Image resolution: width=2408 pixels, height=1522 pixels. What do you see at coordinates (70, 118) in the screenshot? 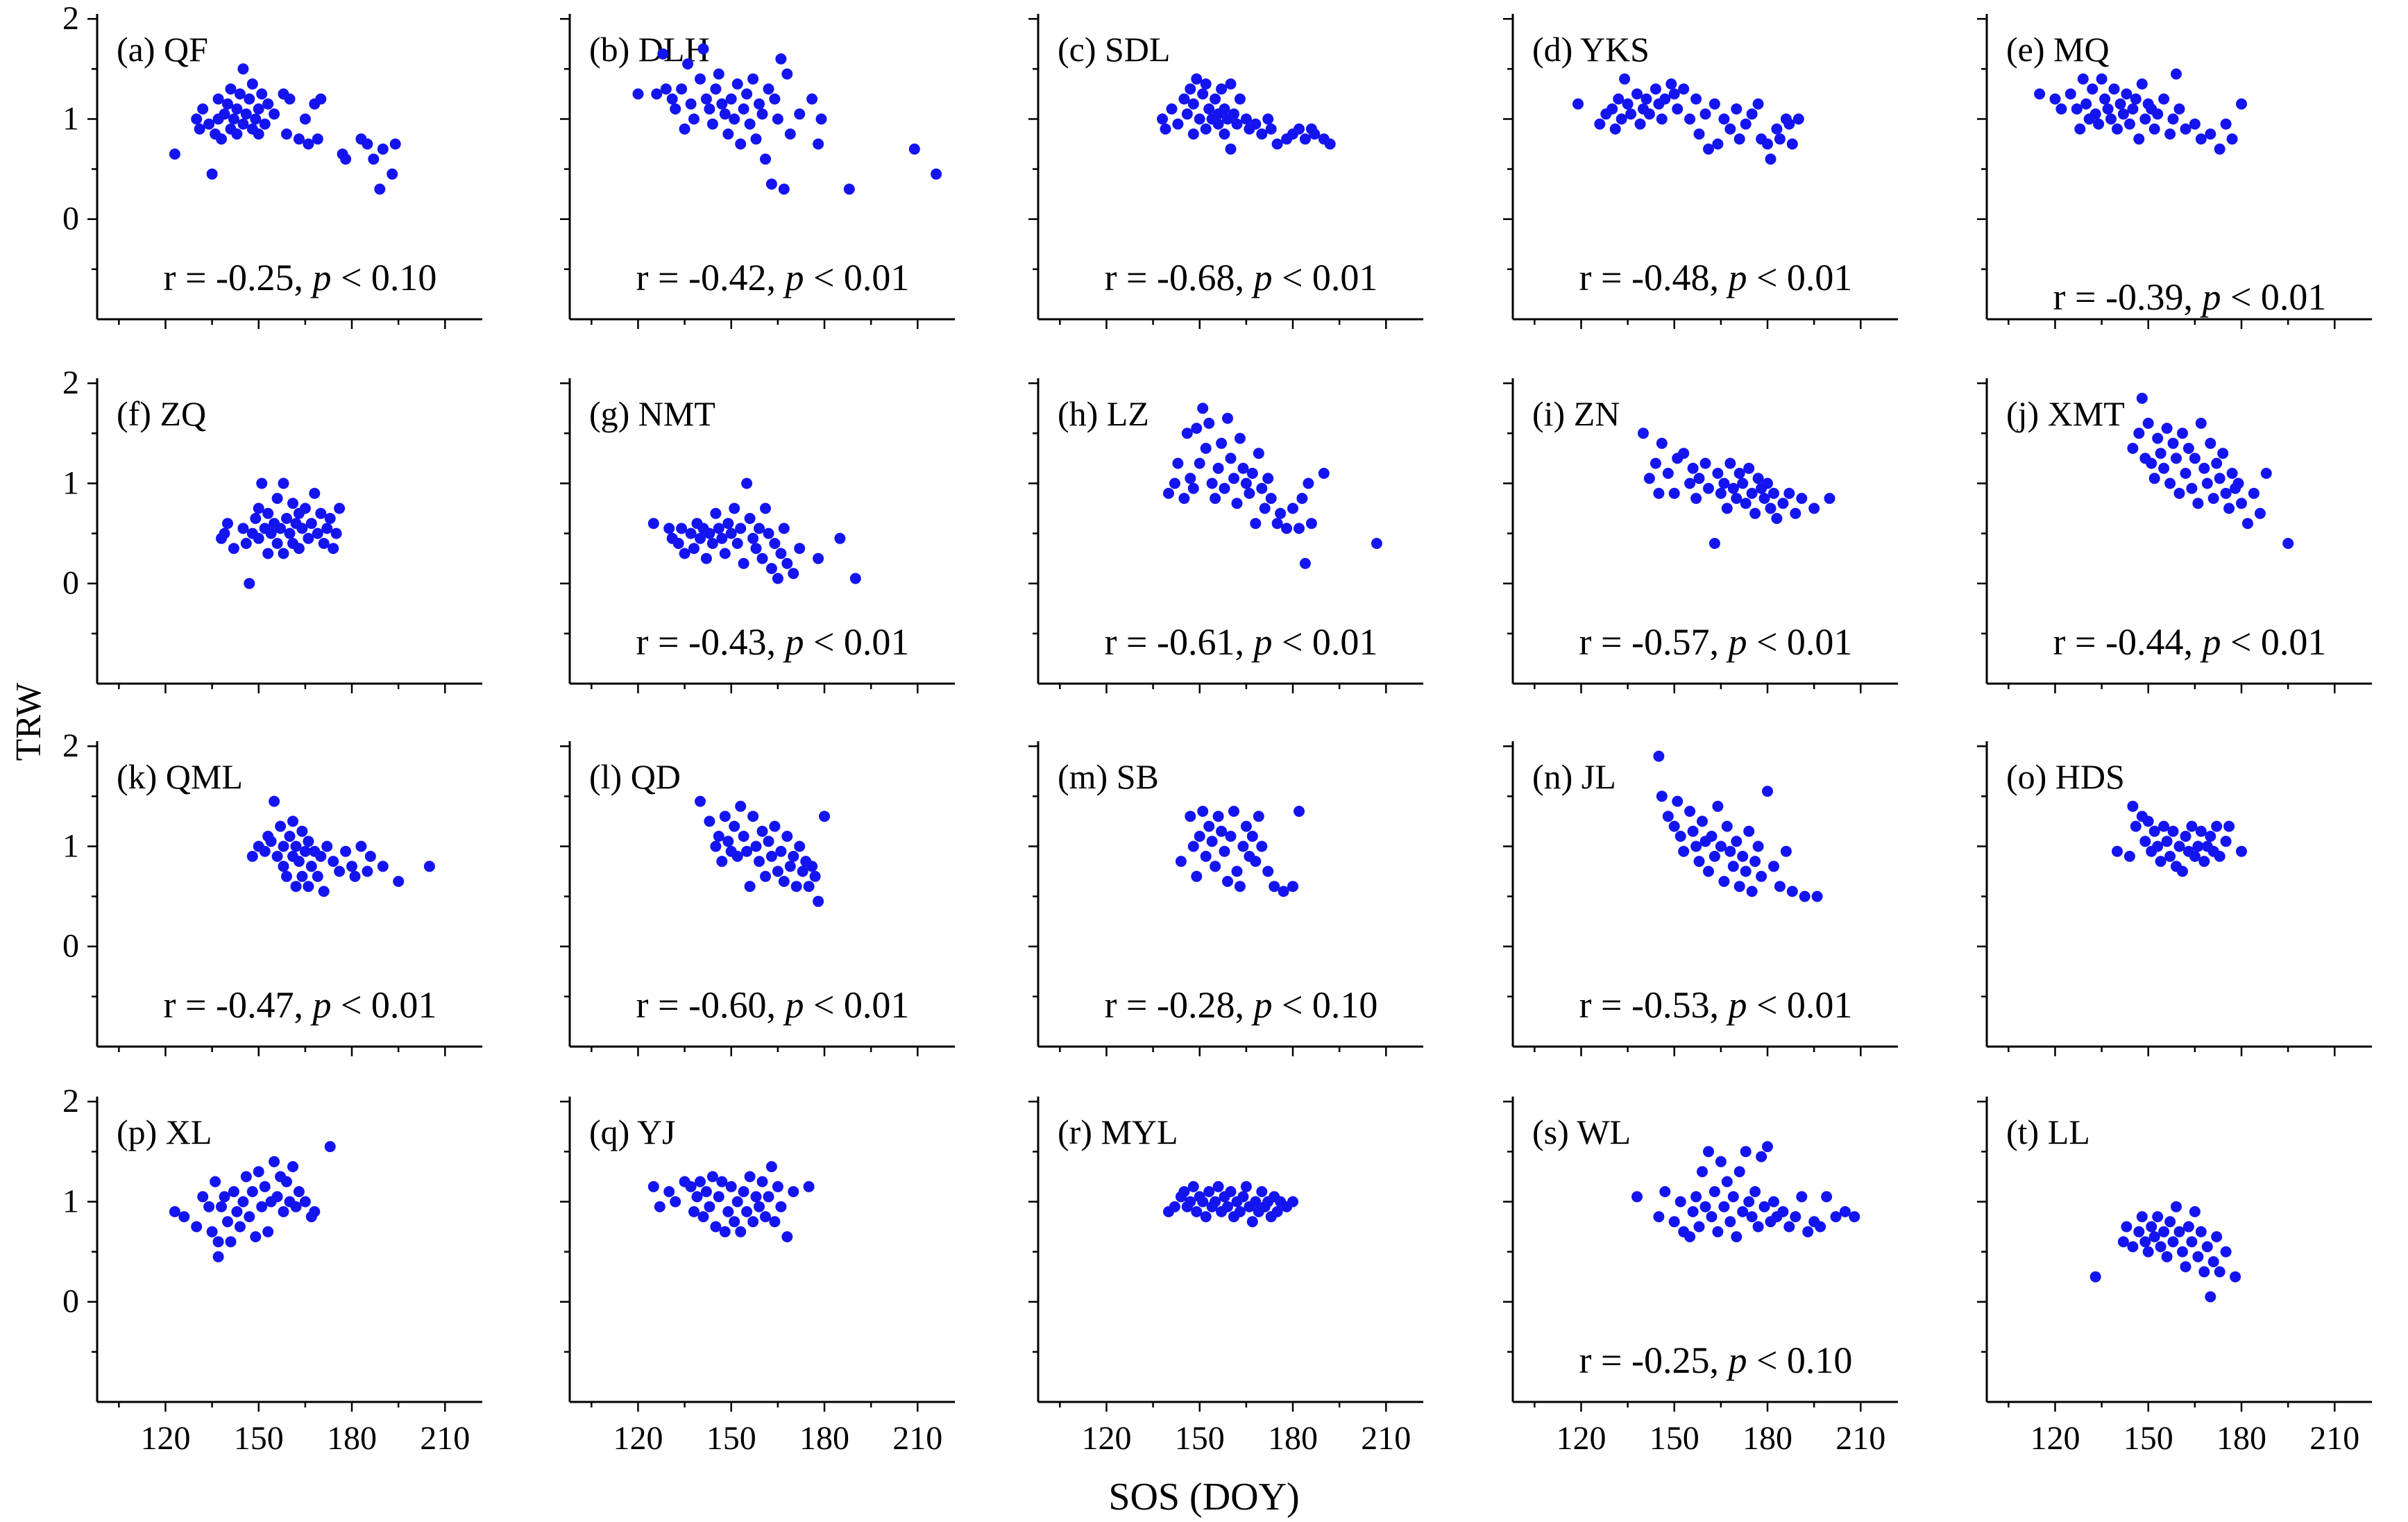
I see `y-tick-label: 1` at bounding box center [70, 118].